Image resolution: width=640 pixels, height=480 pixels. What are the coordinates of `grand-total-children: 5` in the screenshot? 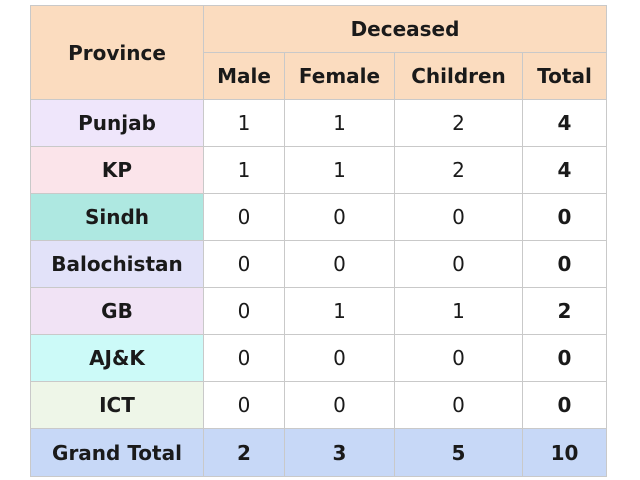 It's located at (458, 452).